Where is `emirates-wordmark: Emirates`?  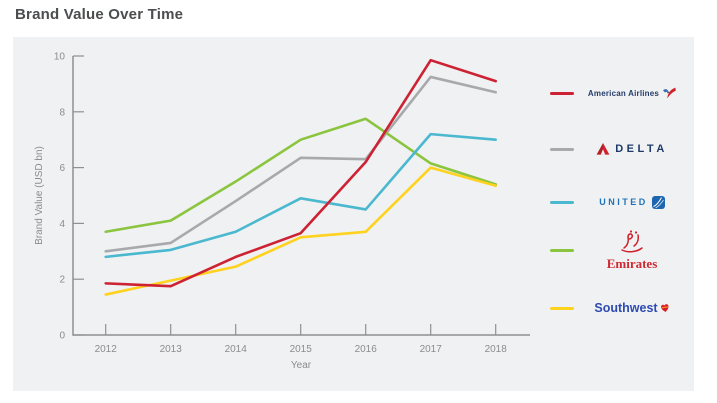
emirates-wordmark: Emirates is located at coordinates (632, 263).